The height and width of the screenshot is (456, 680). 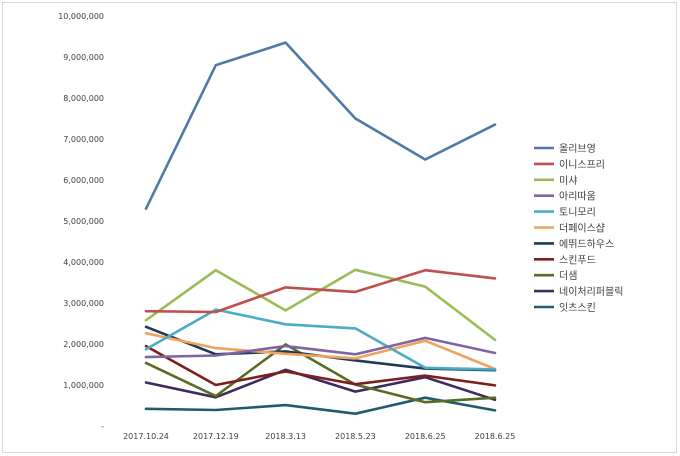 What do you see at coordinates (582, 165) in the screenshot?
I see `legend-label: 이니스프리` at bounding box center [582, 165].